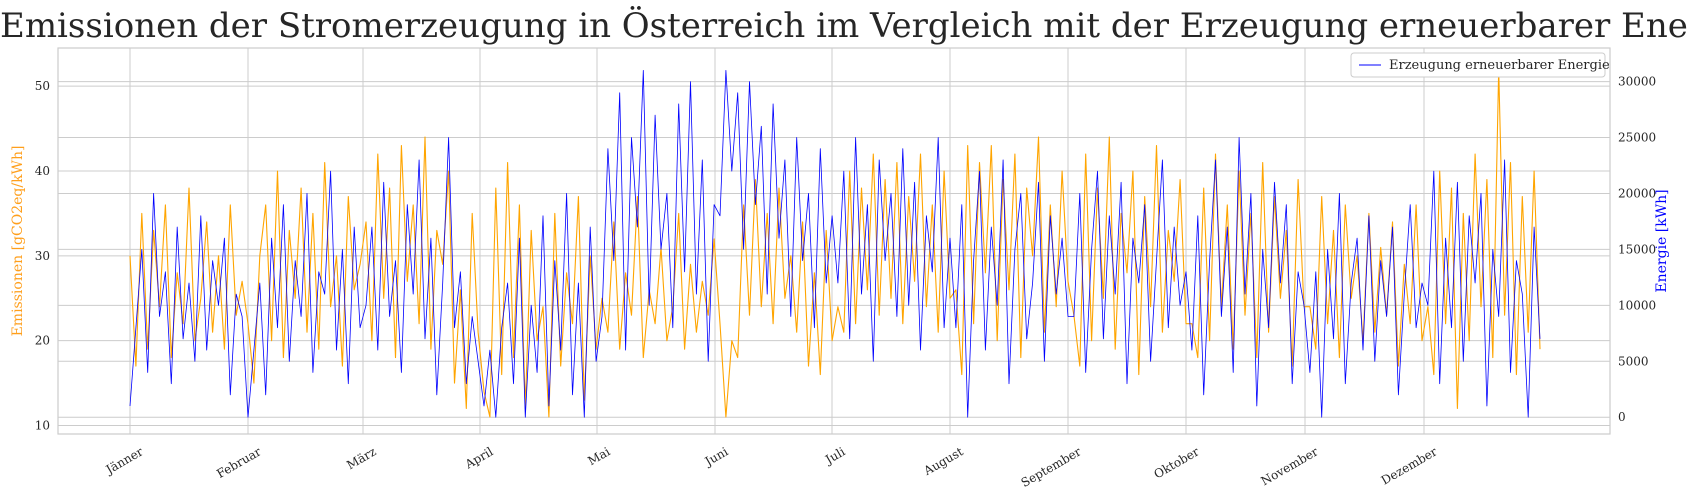  What do you see at coordinates (1633, 361) in the screenshot?
I see `y-right-tick-label: 5000` at bounding box center [1633, 361].